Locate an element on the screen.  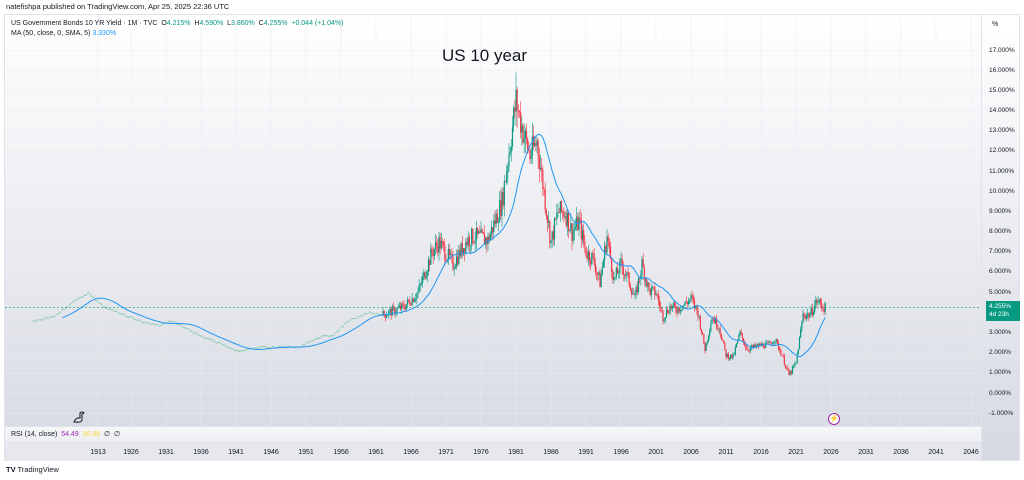
rsi-legend: RSI (14, close) 54.49 56.68 ∅ ∅ is located at coordinates (493, 434).